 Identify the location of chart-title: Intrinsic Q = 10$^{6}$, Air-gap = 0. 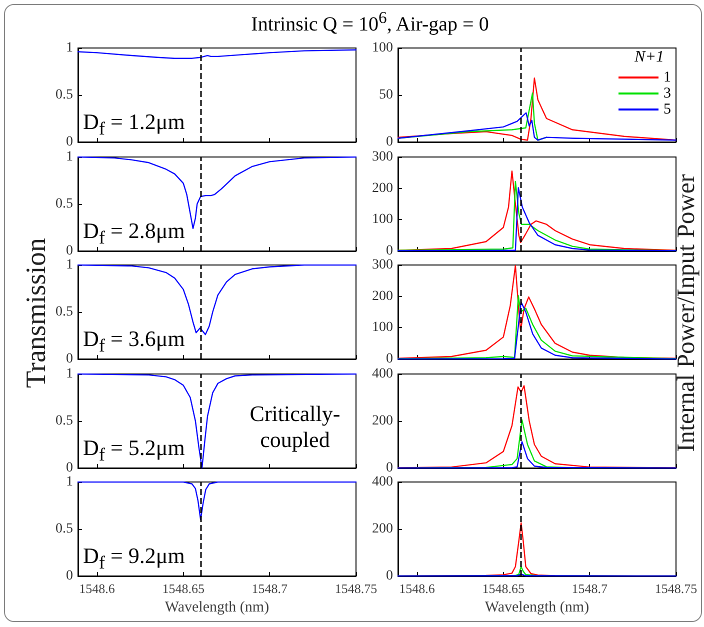
(370, 22).